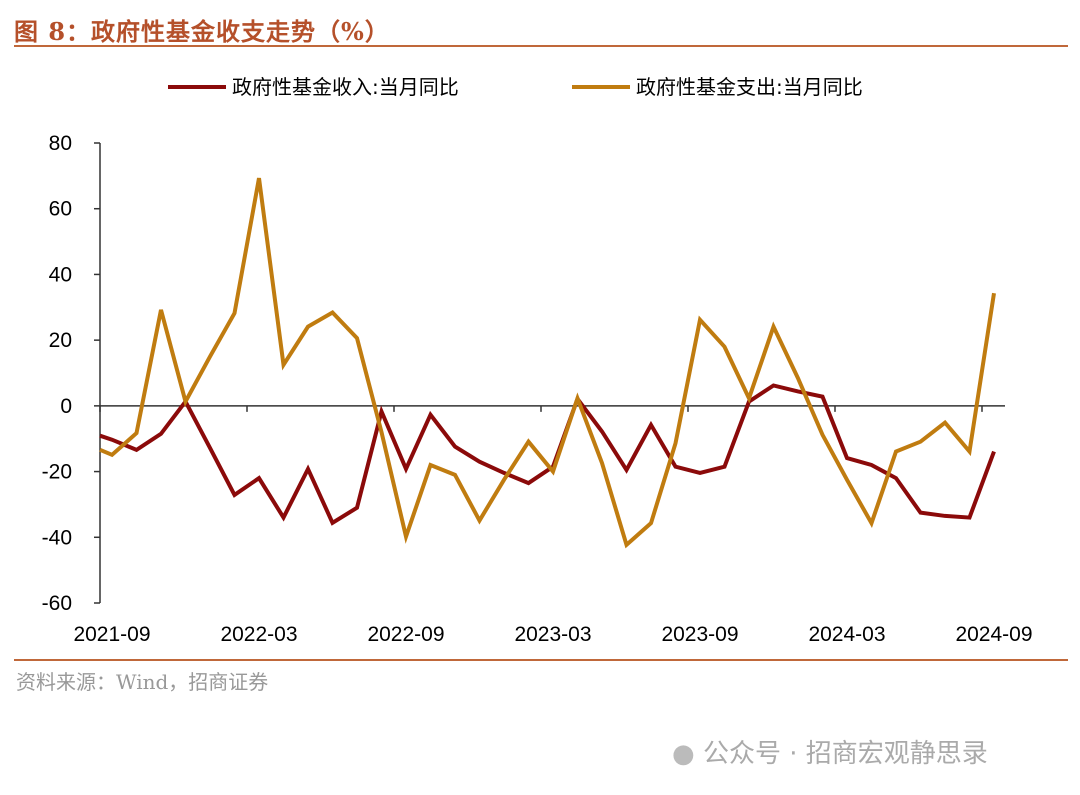  I want to click on y-tick-label: 60, so click(60, 209).